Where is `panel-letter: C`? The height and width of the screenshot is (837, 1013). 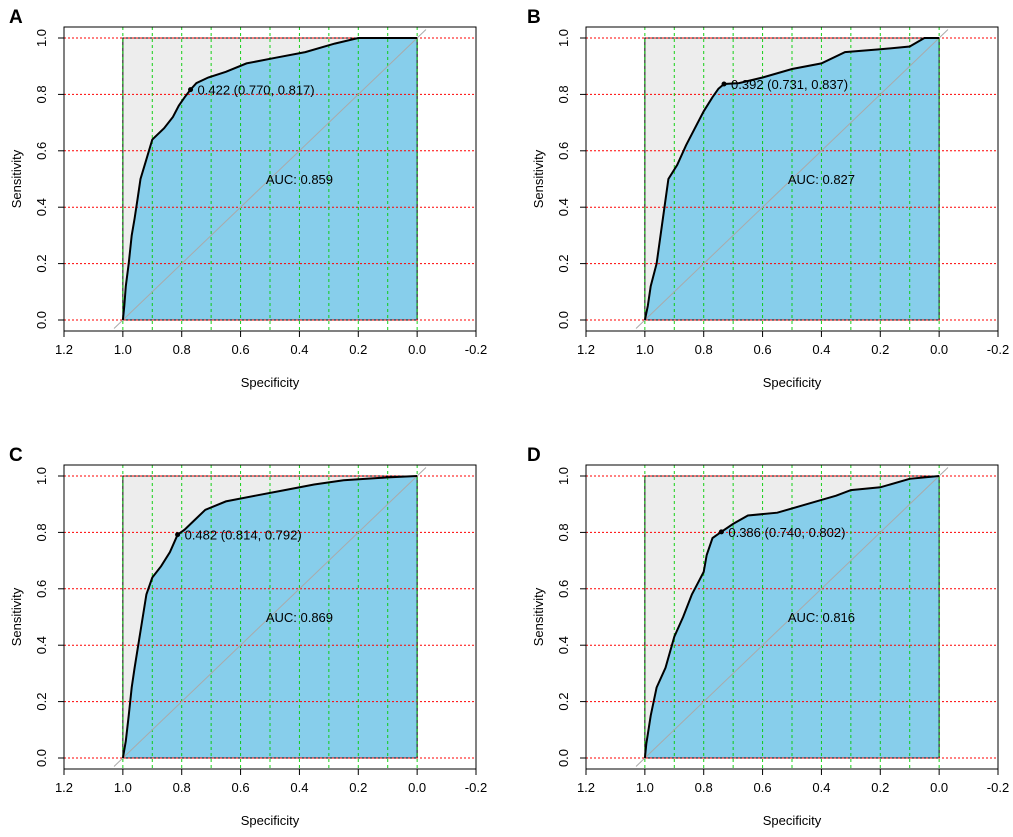 panel-letter: C is located at coordinates (16, 455).